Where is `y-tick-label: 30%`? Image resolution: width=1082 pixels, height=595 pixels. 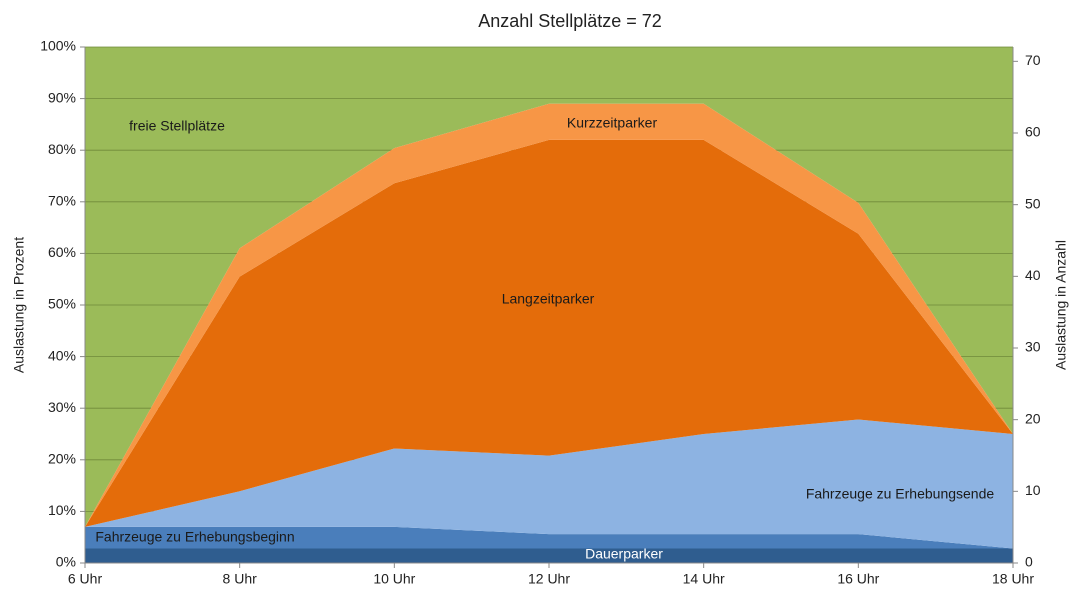 y-tick-label: 30% is located at coordinates (62, 407).